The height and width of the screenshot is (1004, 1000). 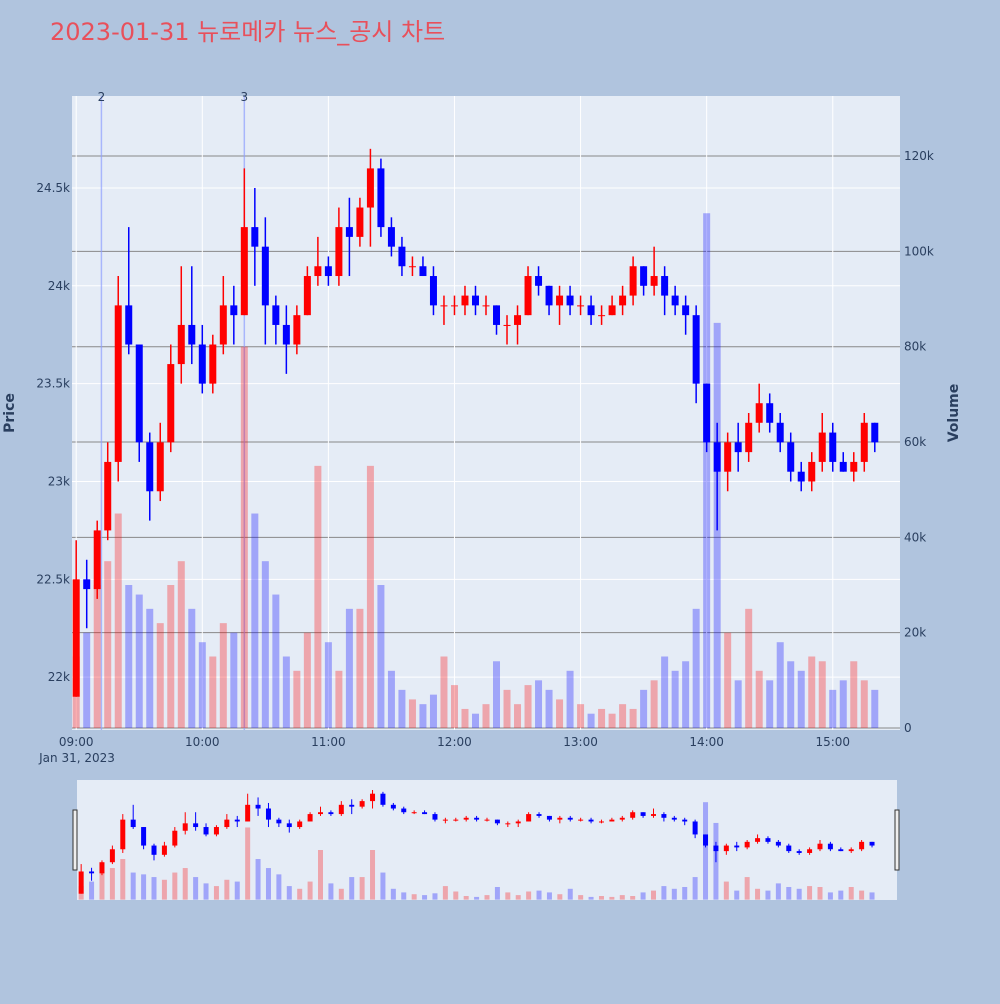 What do you see at coordinates (954, 413) in the screenshot?
I see `y2-axis-title: Volume` at bounding box center [954, 413].